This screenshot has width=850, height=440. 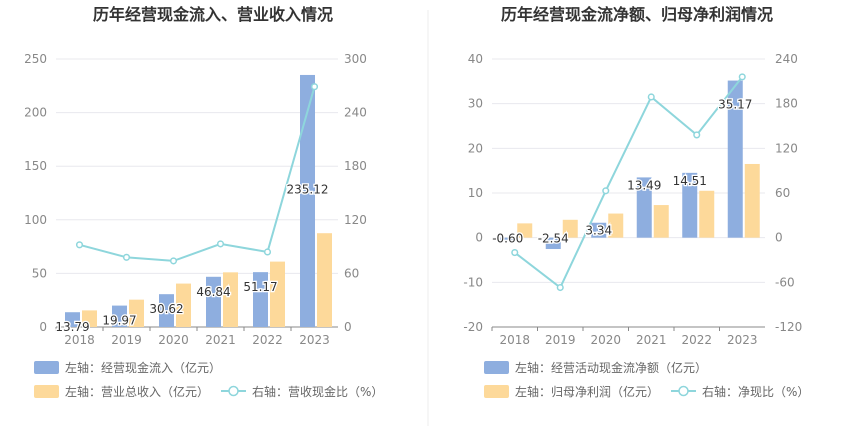 I want to click on legend-label: 左轴：归母净利润（亿元）, so click(x=587, y=391).